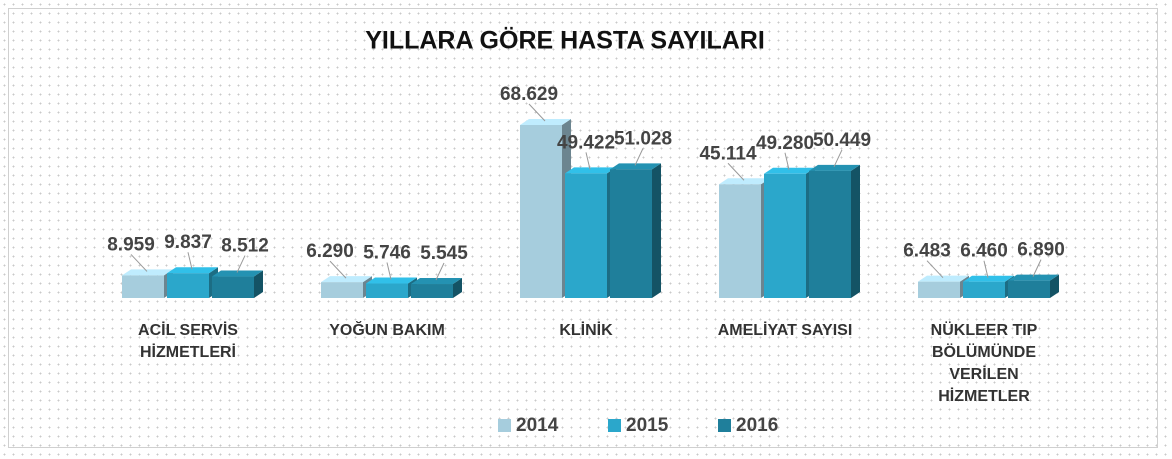 This screenshot has width=1172, height=459. I want to click on legend-label: 2016, so click(757, 425).